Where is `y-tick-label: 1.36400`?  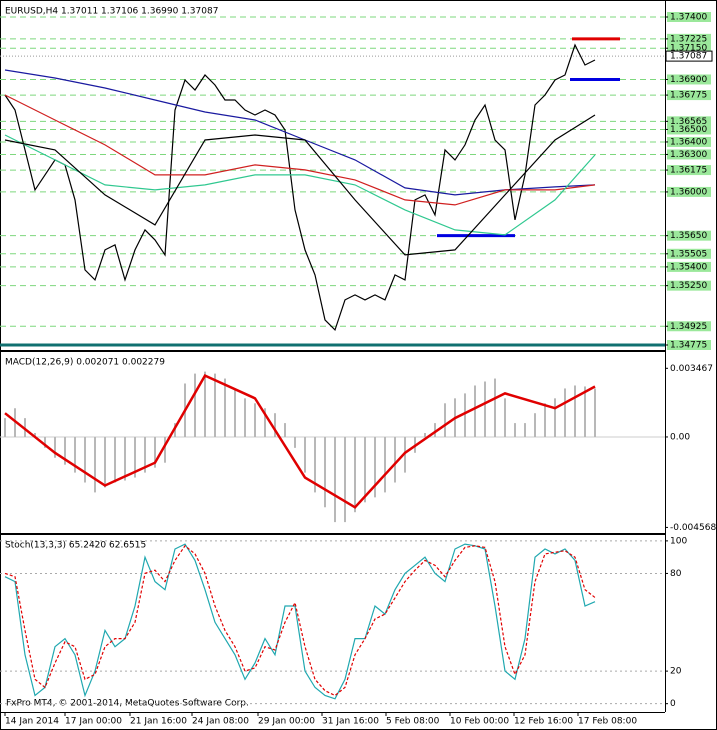 y-tick-label: 1.36400 is located at coordinates (688, 142).